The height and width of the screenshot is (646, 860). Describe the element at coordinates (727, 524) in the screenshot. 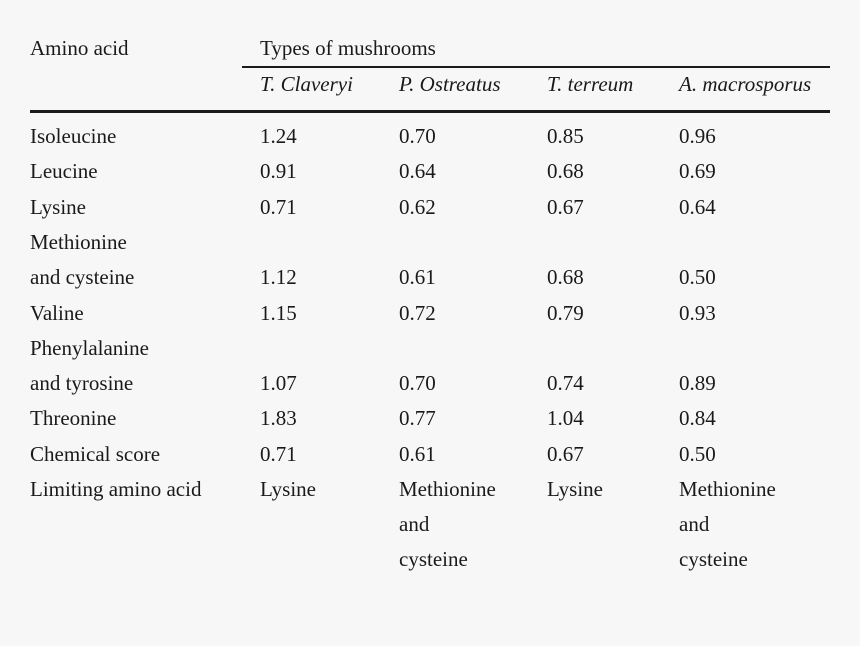

I see `limiting-a-macrosporus: Methionine and cysteine` at that location.